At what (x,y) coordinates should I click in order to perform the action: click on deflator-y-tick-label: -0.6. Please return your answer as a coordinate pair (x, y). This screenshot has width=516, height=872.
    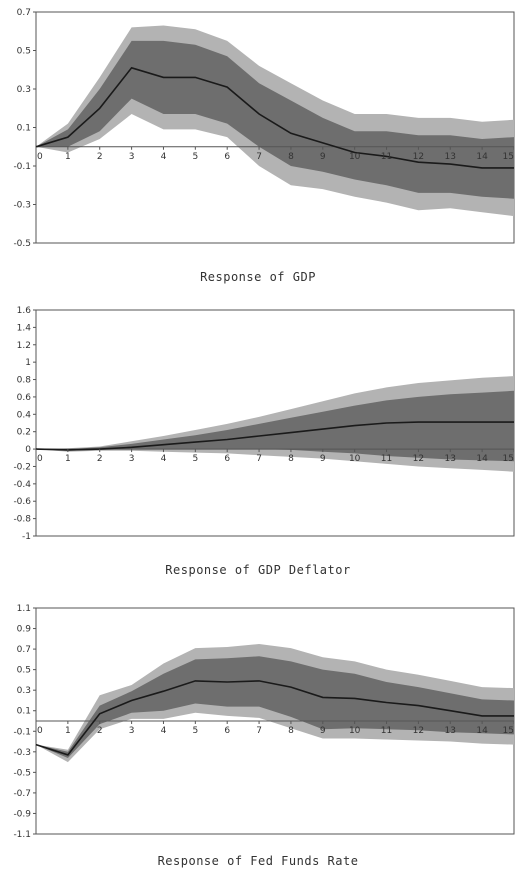
    Looking at the image, I should click on (22, 502).